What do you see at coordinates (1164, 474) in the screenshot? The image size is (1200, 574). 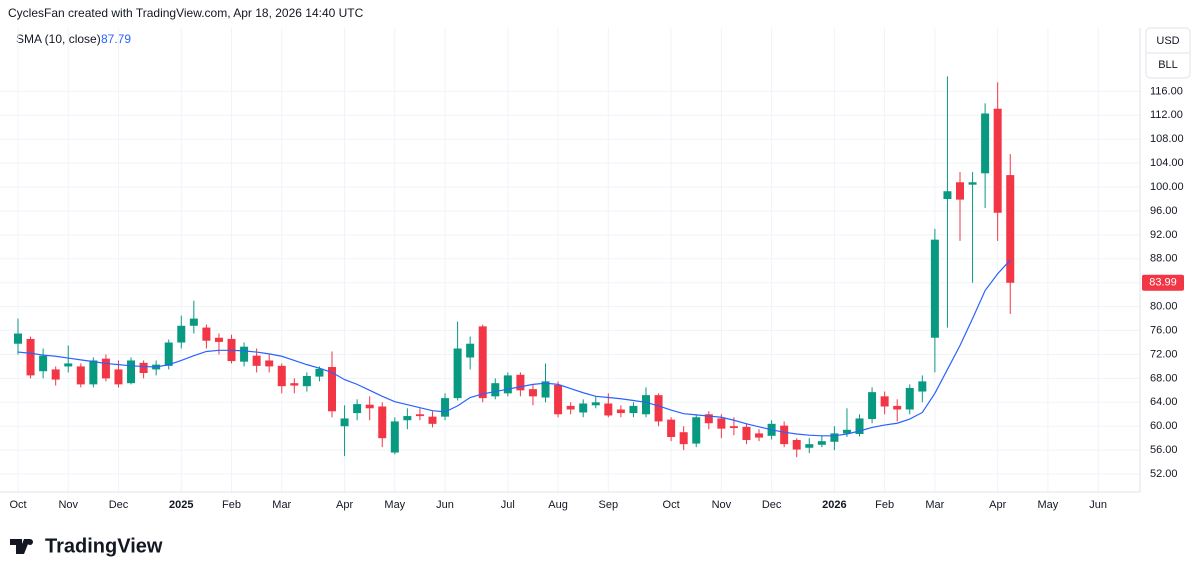 I see `y-tick-label: 52.00` at bounding box center [1164, 474].